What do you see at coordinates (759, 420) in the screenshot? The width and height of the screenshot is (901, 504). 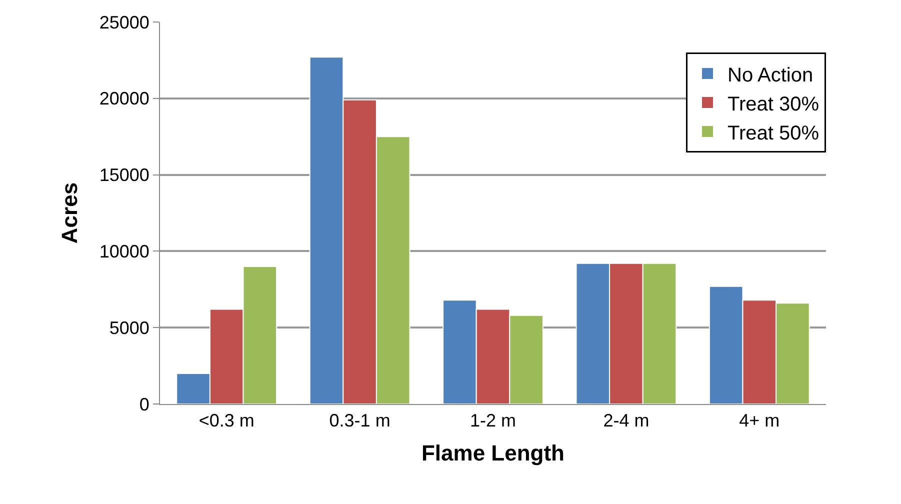 I see `x-tick-label: 4+ m` at bounding box center [759, 420].